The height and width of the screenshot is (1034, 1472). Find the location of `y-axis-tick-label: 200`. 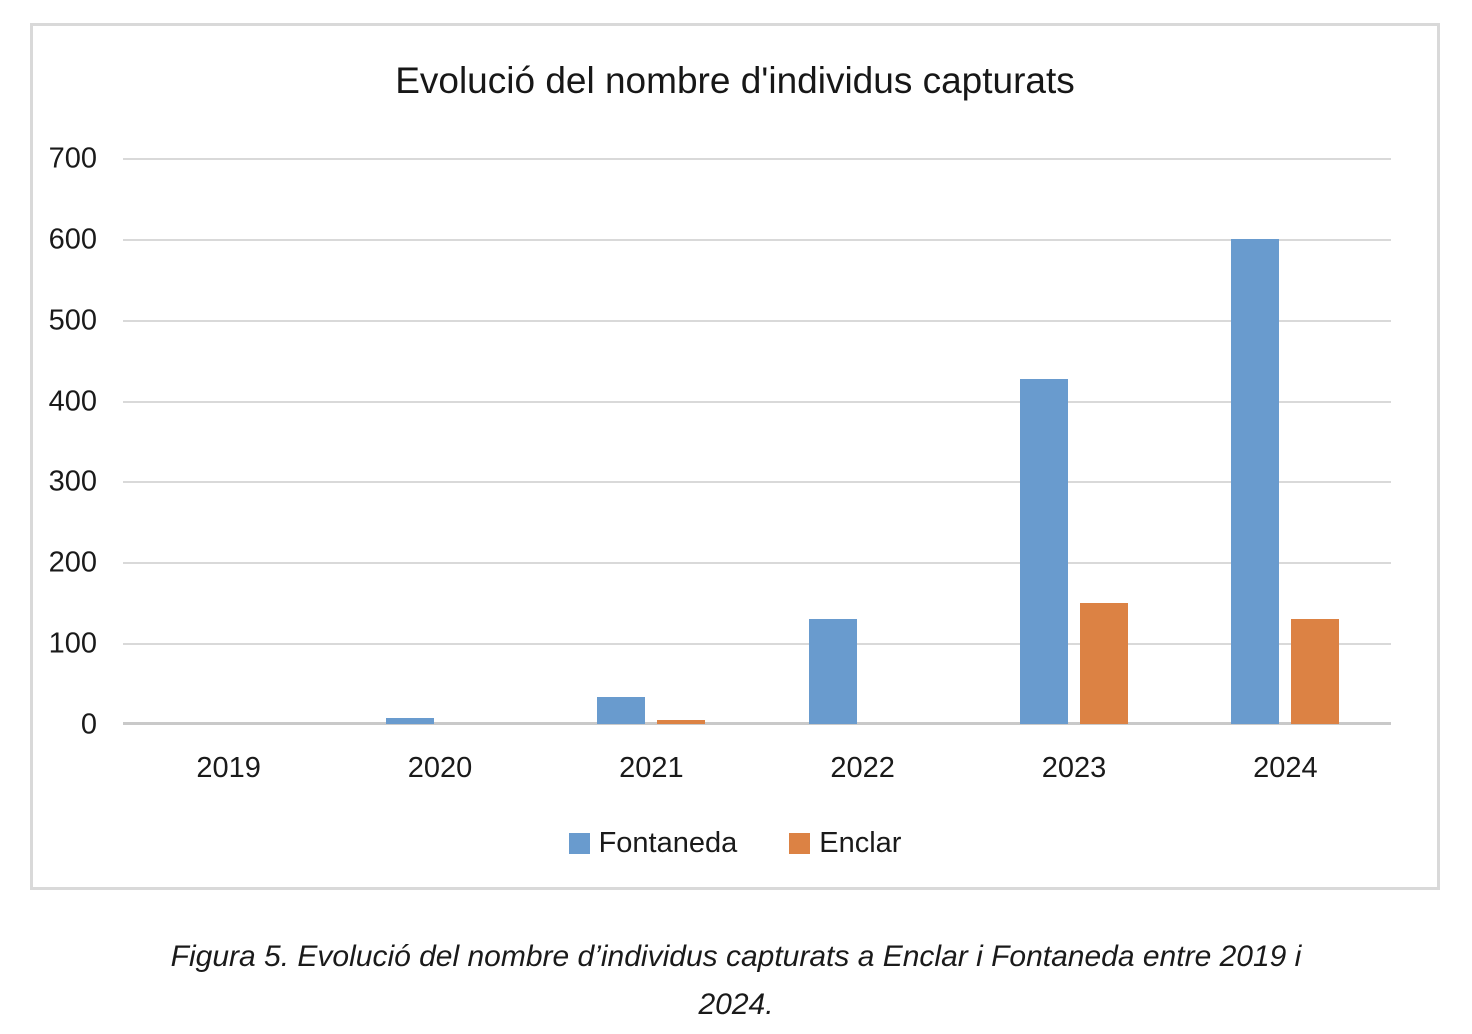

y-axis-tick-label: 200 is located at coordinates (72, 562).